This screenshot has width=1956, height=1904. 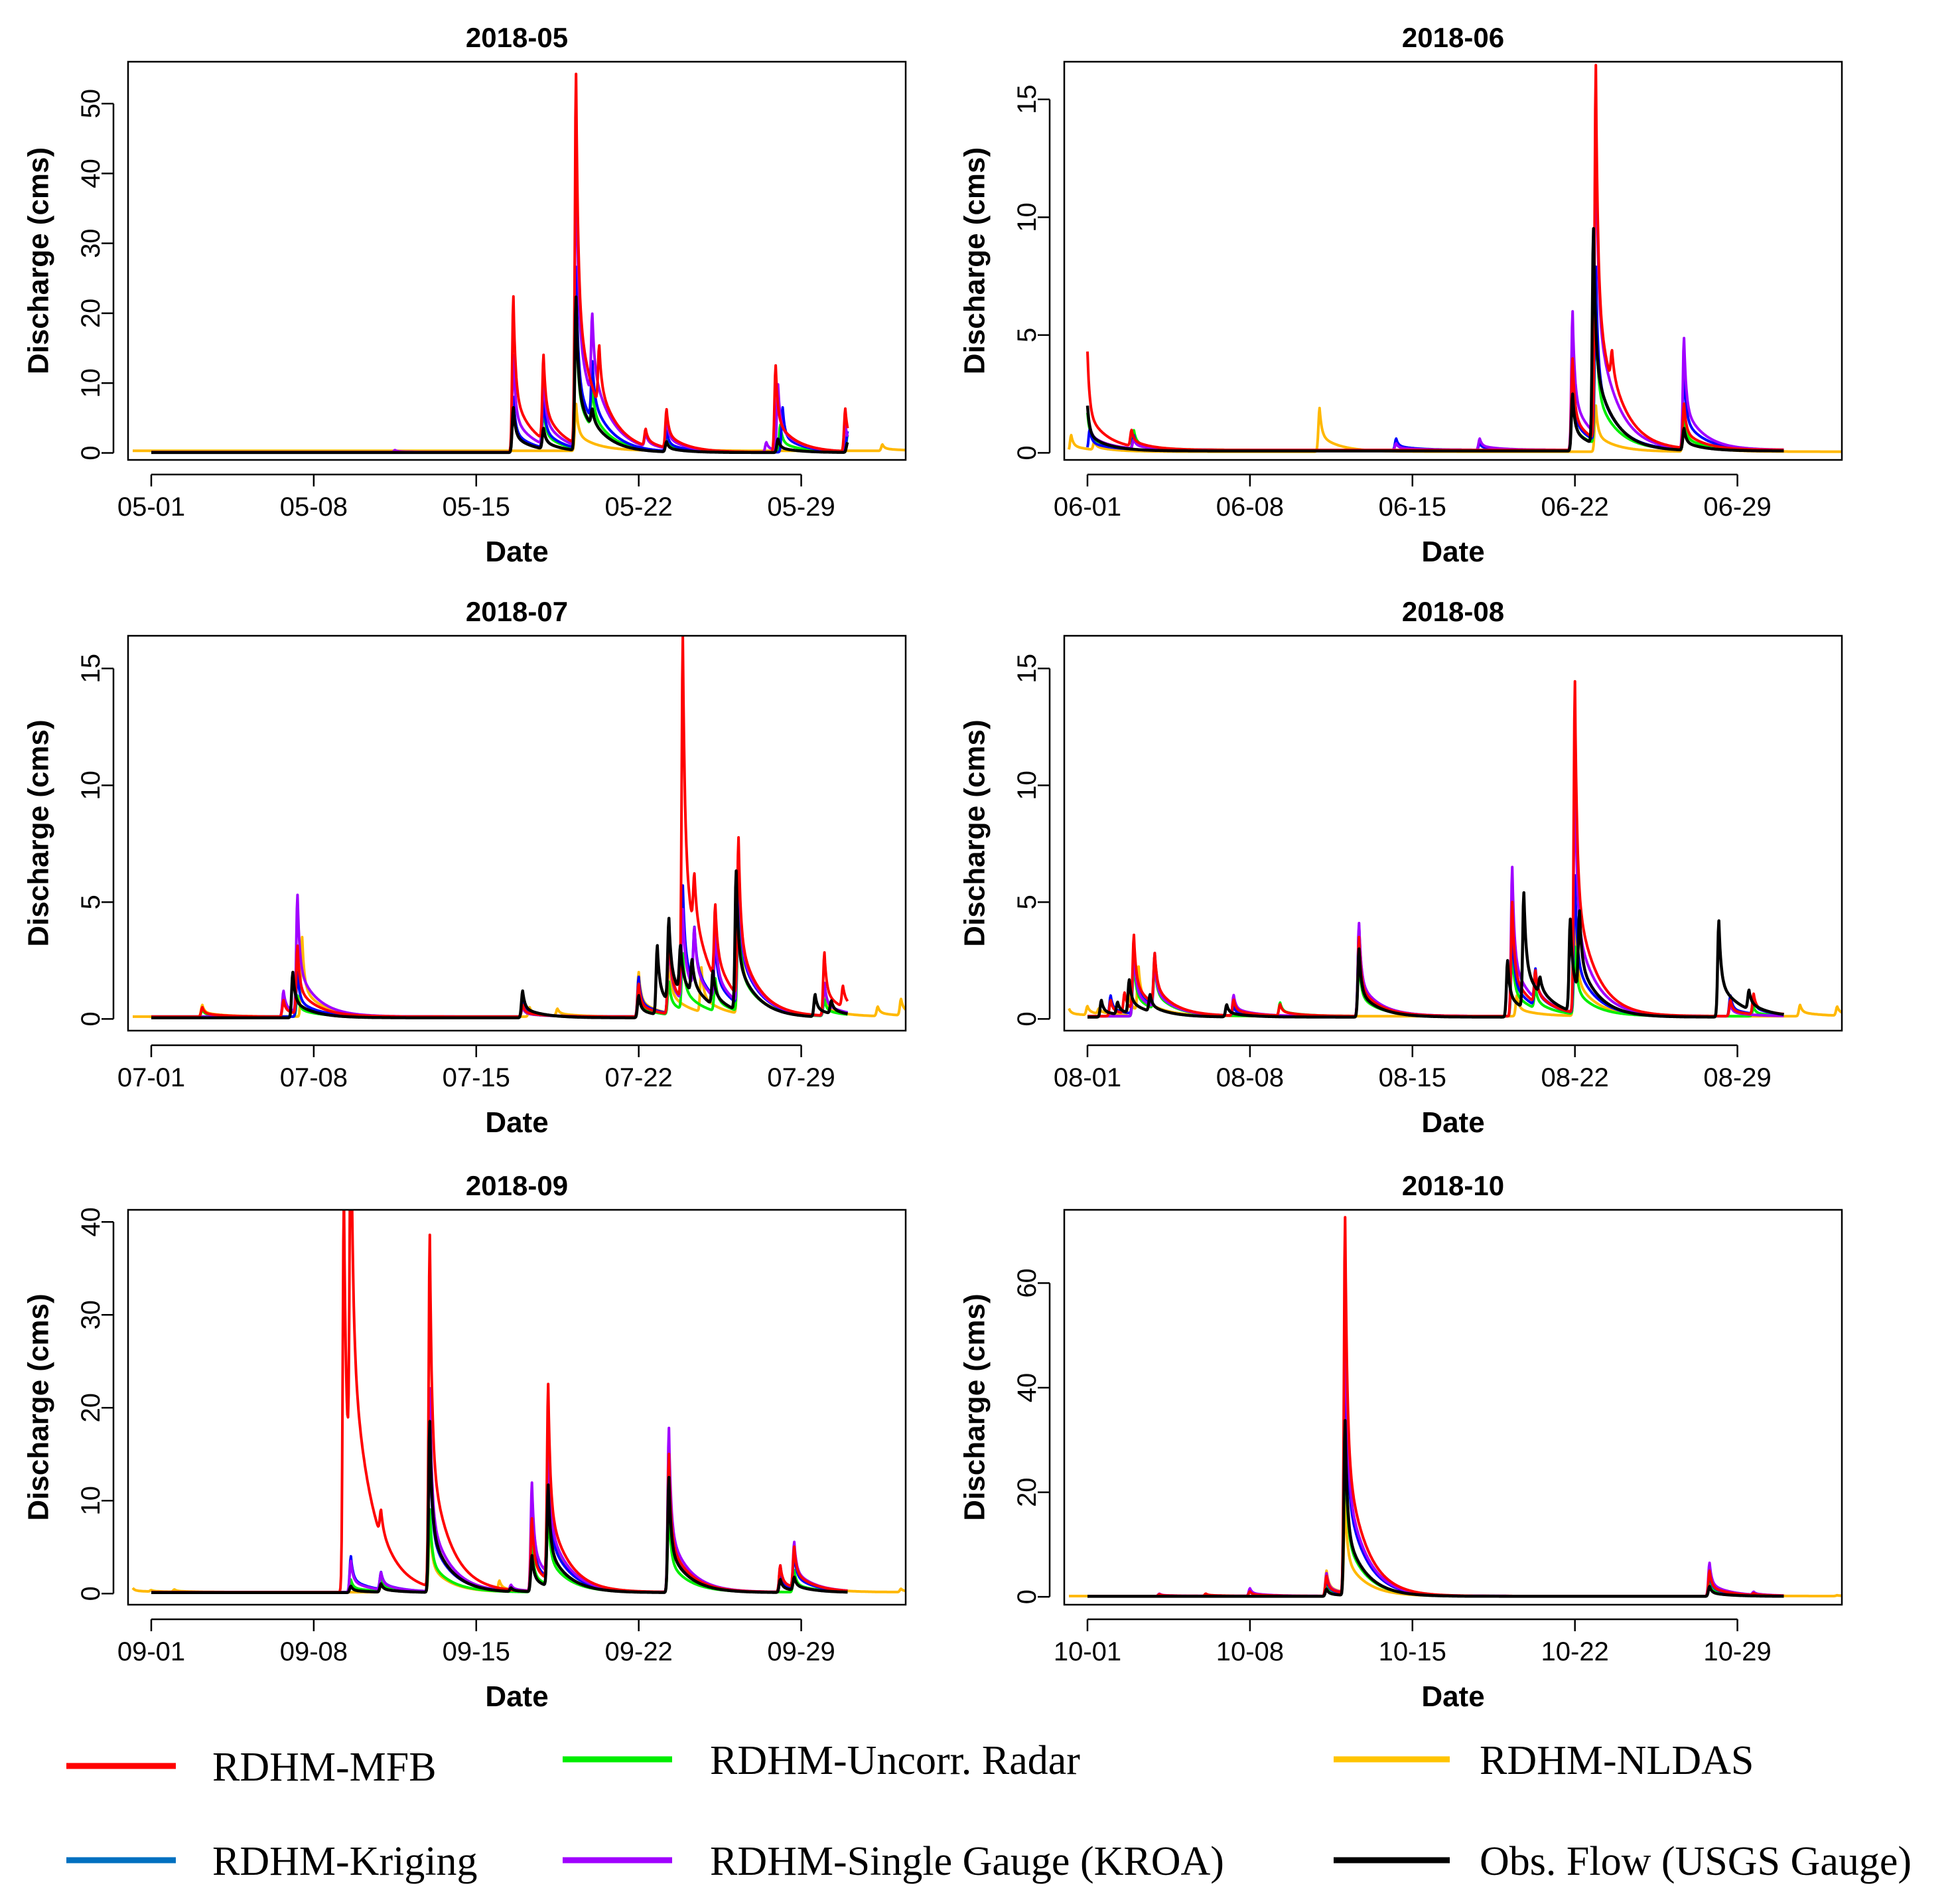 I want to click on panel-title: 2018-08, so click(x=1453, y=611).